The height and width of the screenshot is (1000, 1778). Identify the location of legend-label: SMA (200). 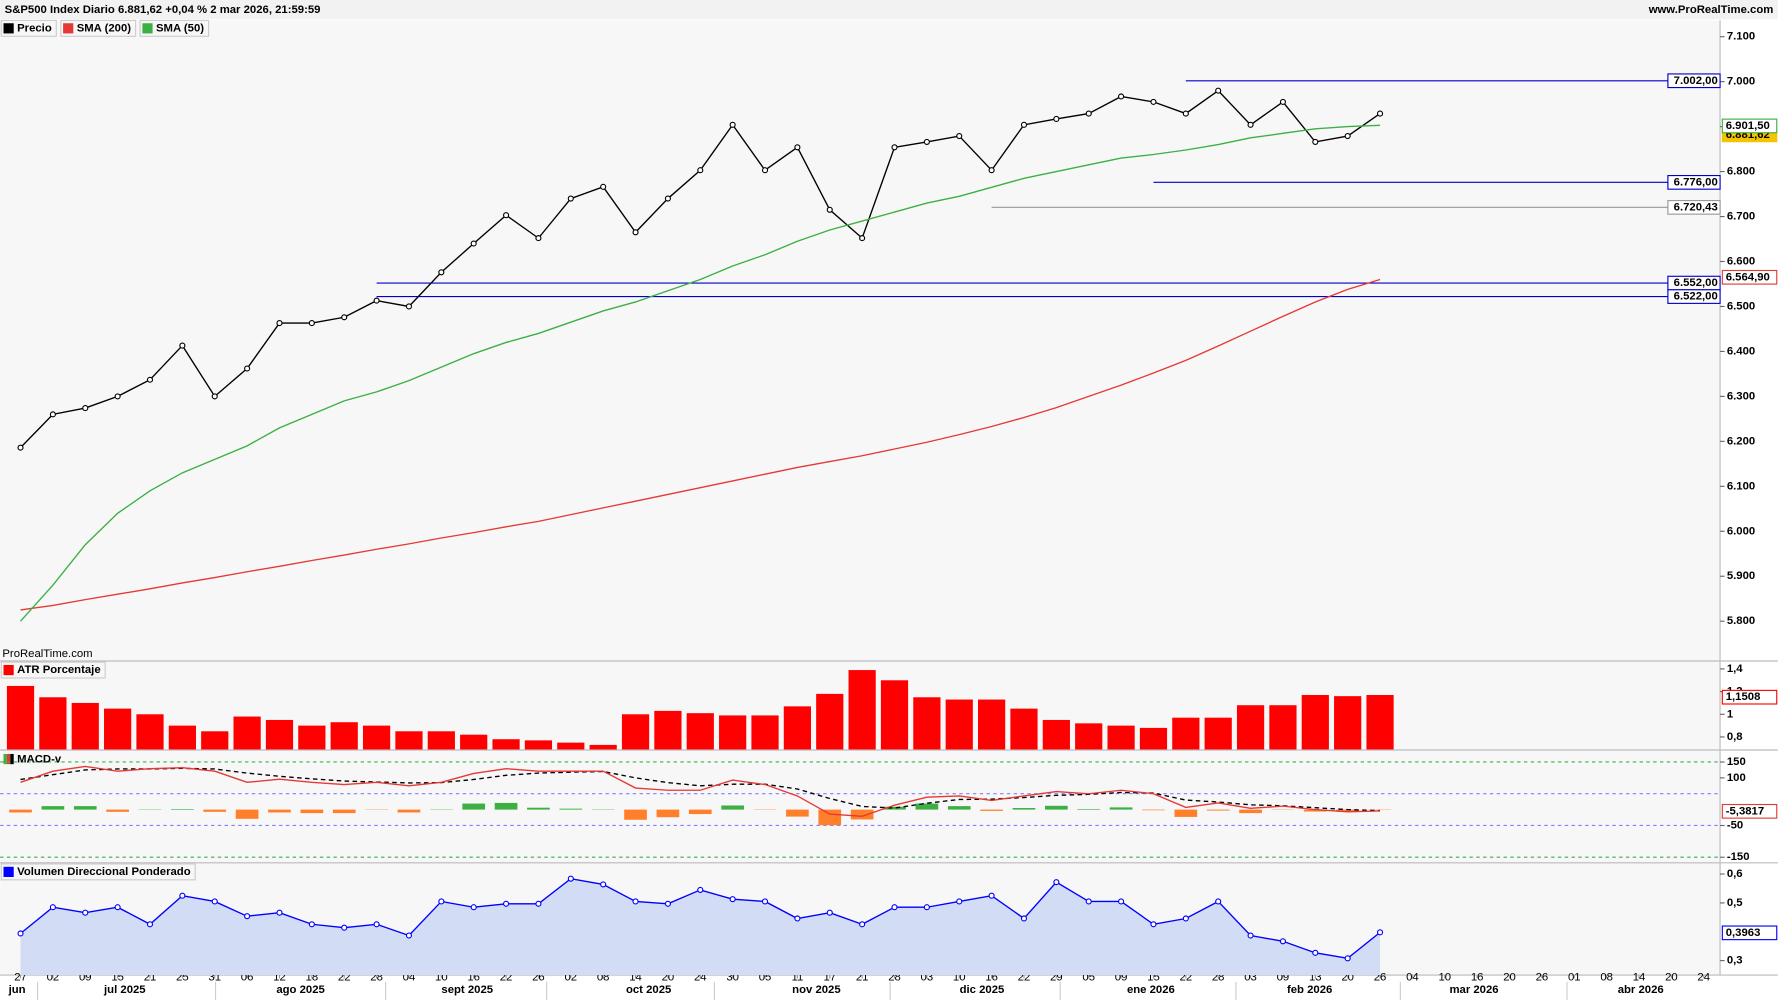
(104, 28).